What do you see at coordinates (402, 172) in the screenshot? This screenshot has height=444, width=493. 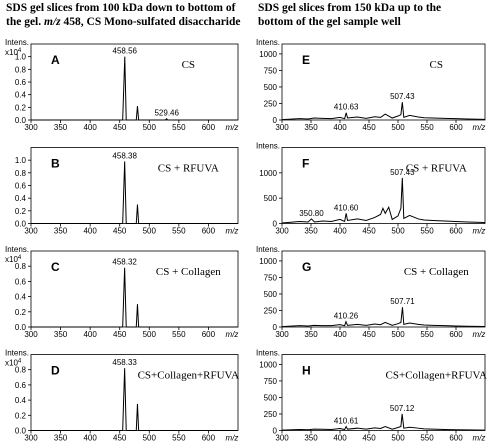 I see `peak-label: 507.43` at bounding box center [402, 172].